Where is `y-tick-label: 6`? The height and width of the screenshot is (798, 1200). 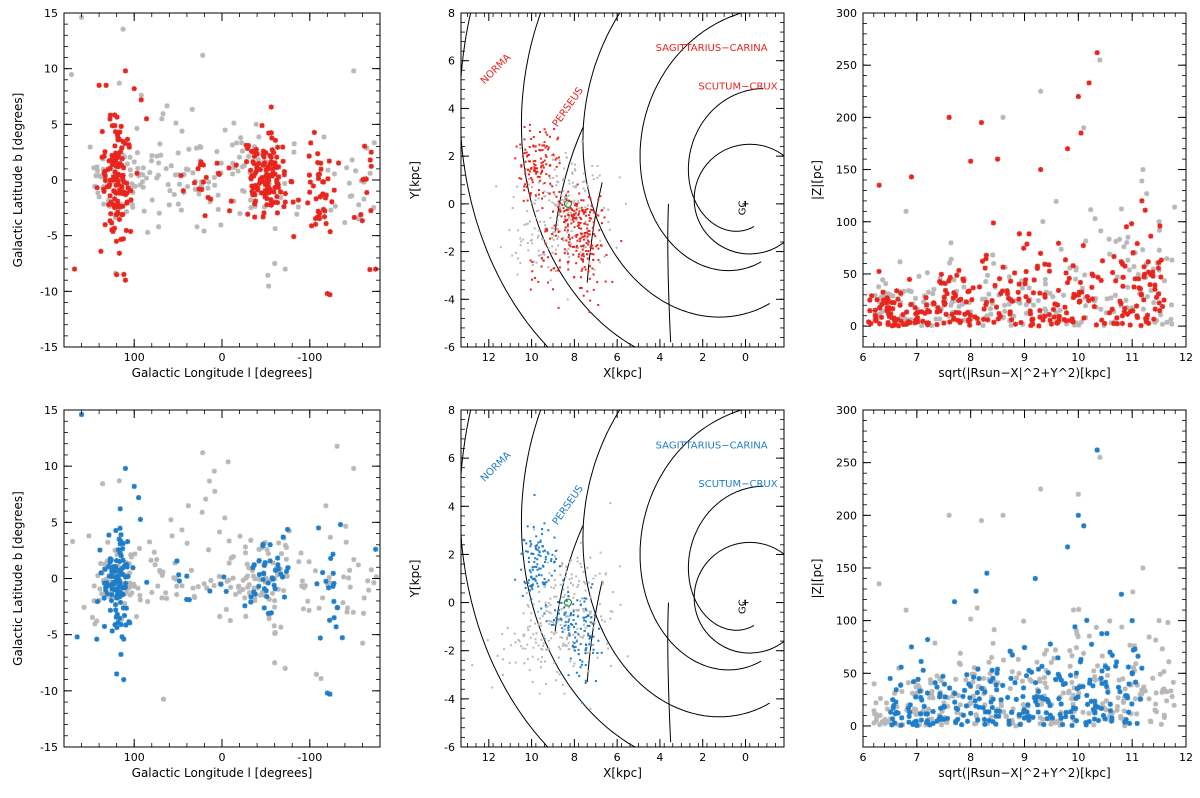
y-tick-label: 6 is located at coordinates (451, 61).